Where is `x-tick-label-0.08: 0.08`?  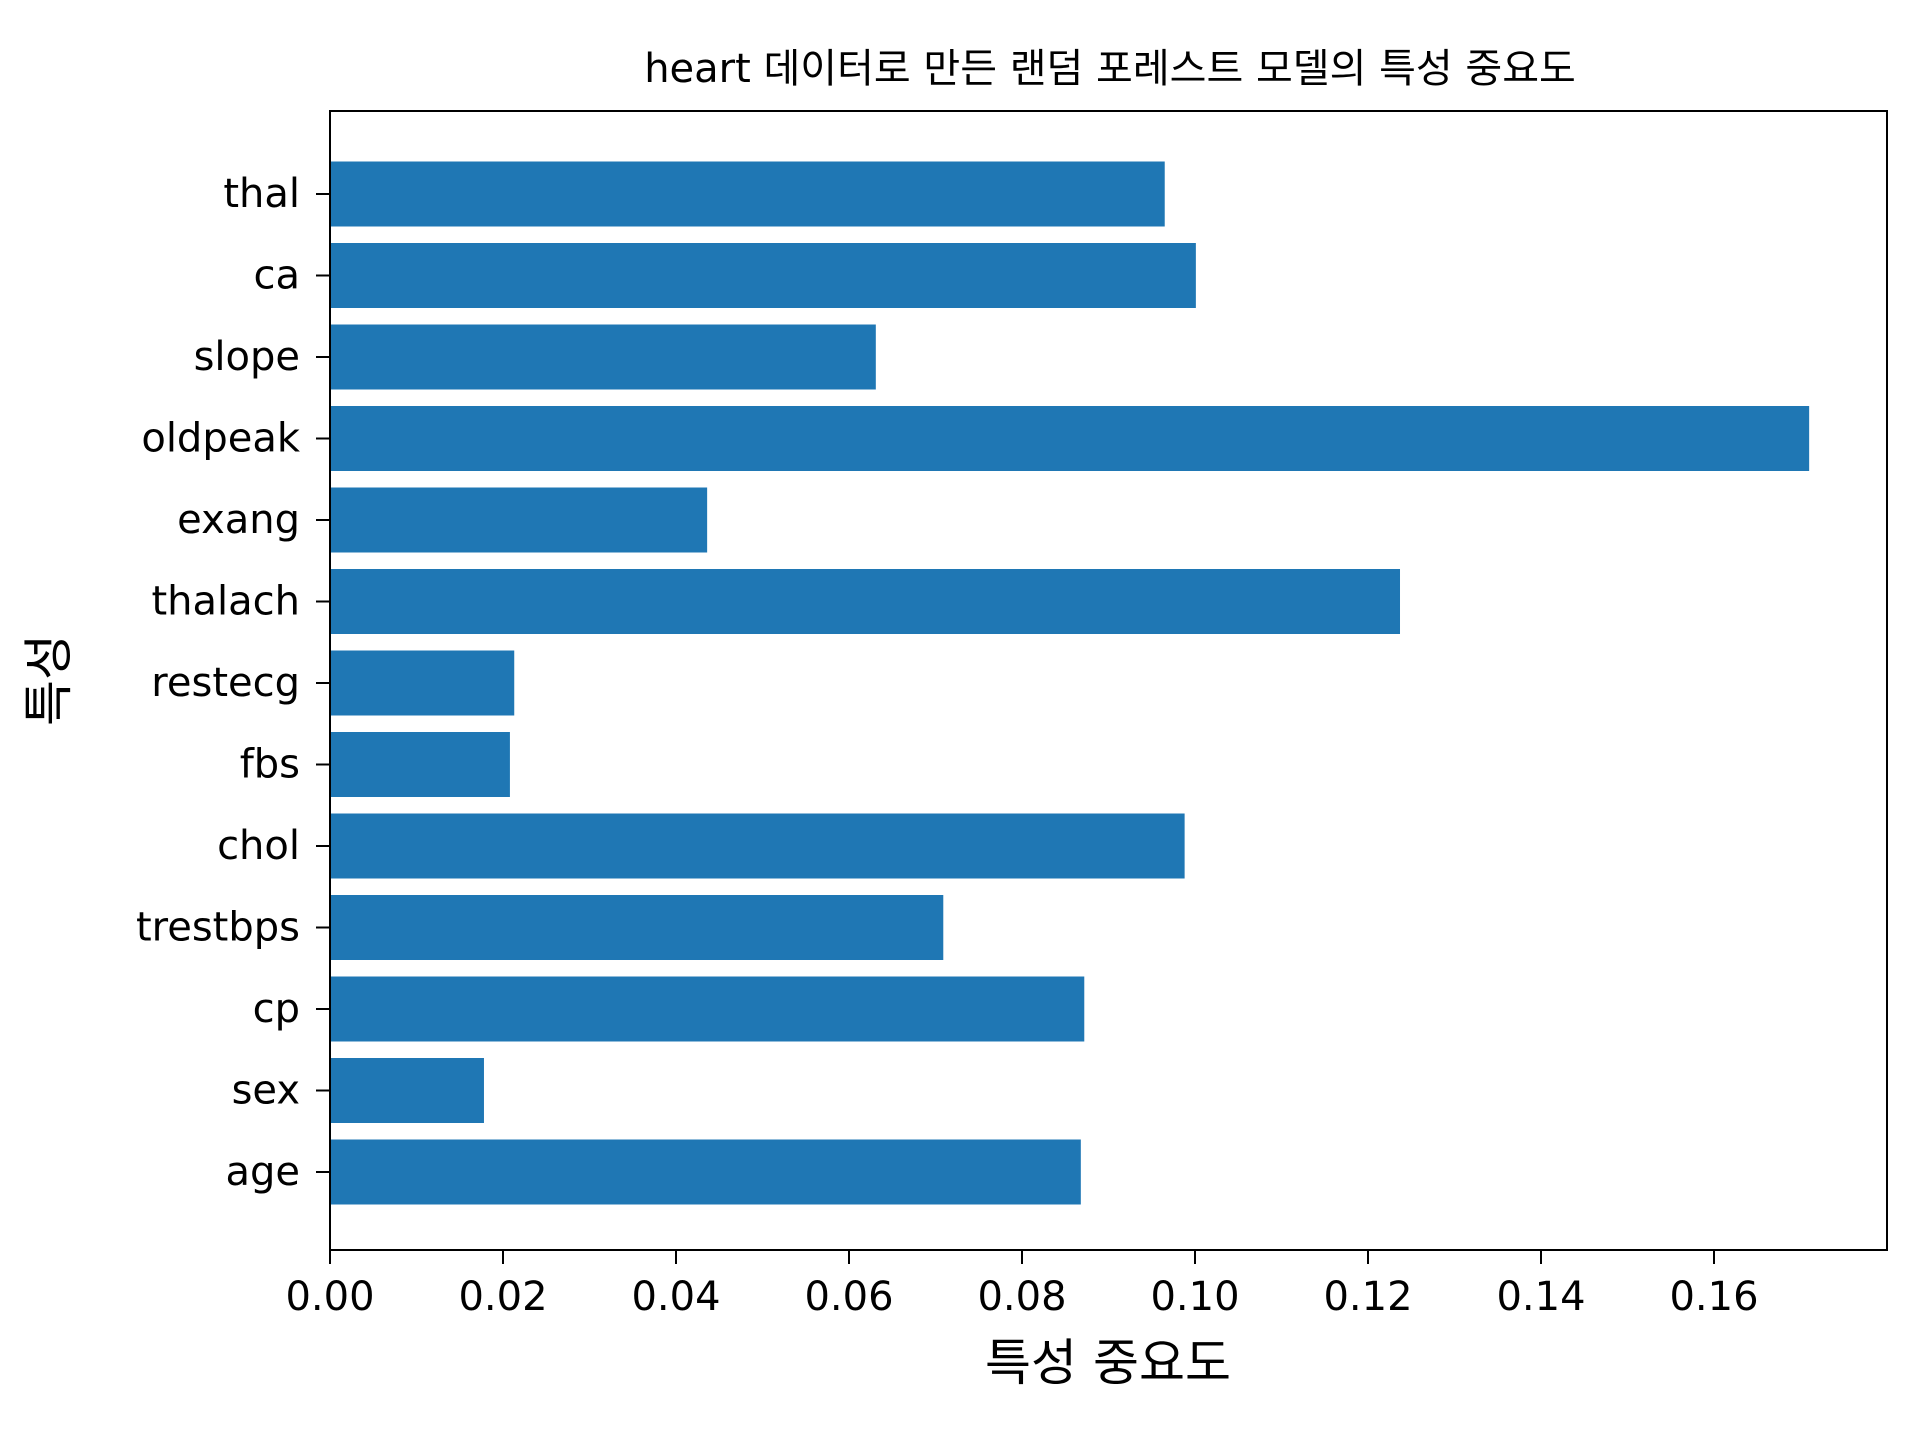
x-tick-label-0.08: 0.08 is located at coordinates (1021, 1297).